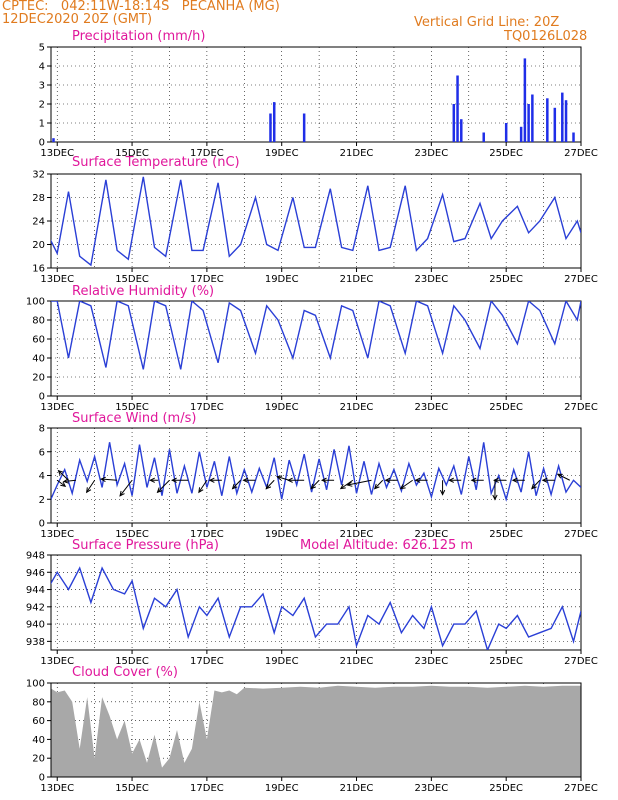 Image resolution: width=618 pixels, height=800 pixels. I want to click on y-tick-label: 948, so click(35, 556).